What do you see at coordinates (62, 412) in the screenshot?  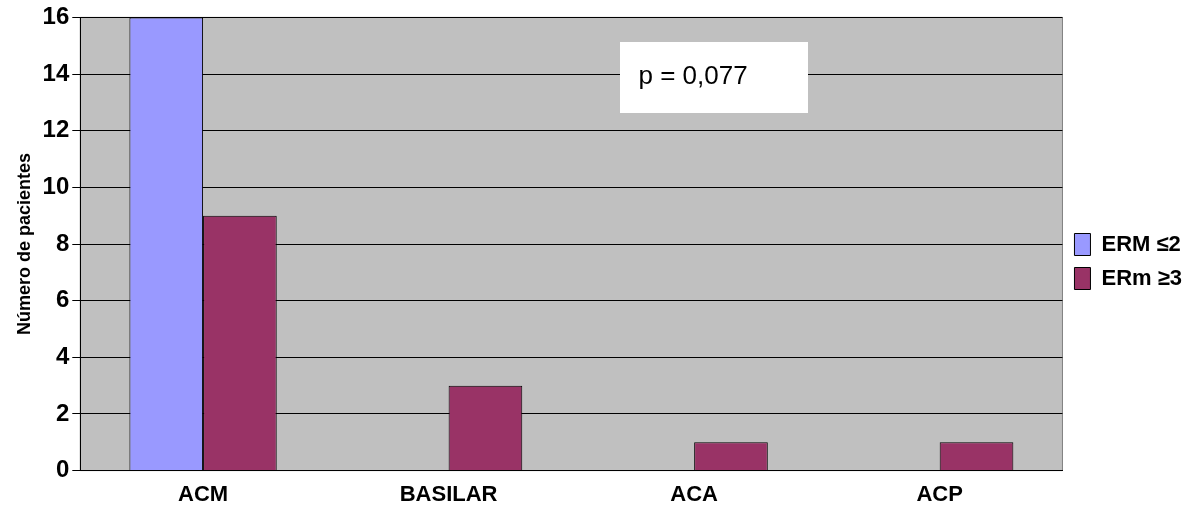 I see `y-tick-label: 2` at bounding box center [62, 412].